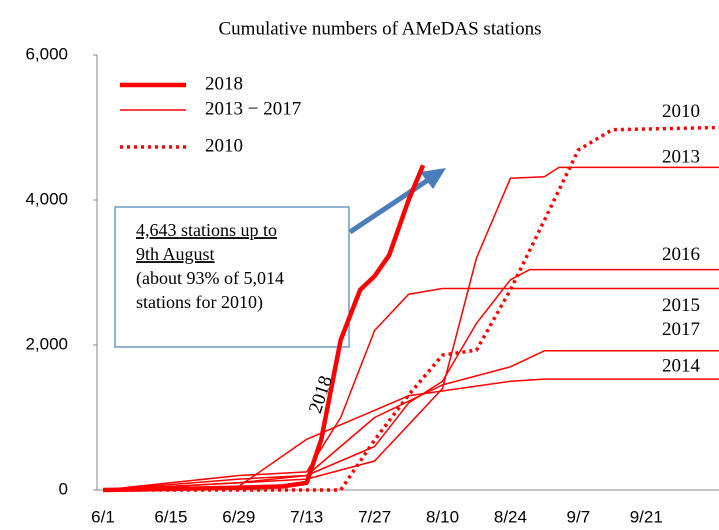 The height and width of the screenshot is (530, 719). What do you see at coordinates (681, 305) in the screenshot?
I see `series-label: 2015` at bounding box center [681, 305].